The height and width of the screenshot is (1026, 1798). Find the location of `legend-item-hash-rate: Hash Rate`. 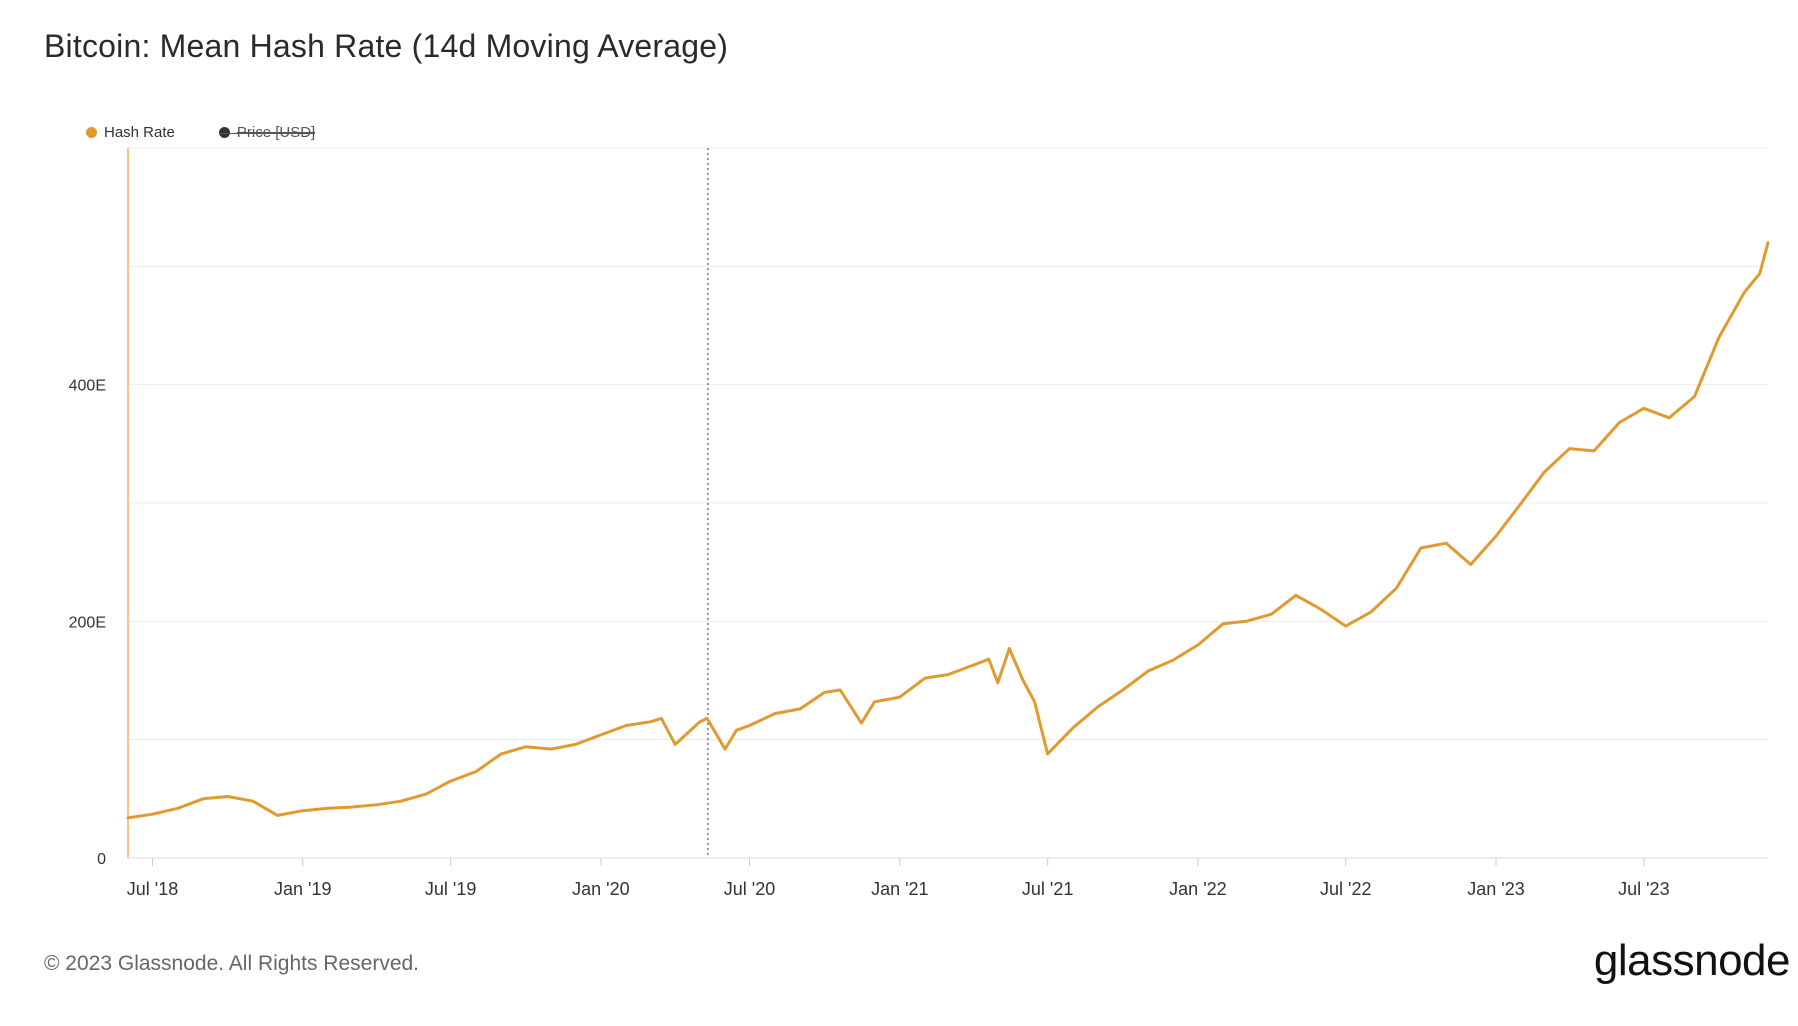

legend-item-hash-rate: Hash Rate is located at coordinates (130, 132).